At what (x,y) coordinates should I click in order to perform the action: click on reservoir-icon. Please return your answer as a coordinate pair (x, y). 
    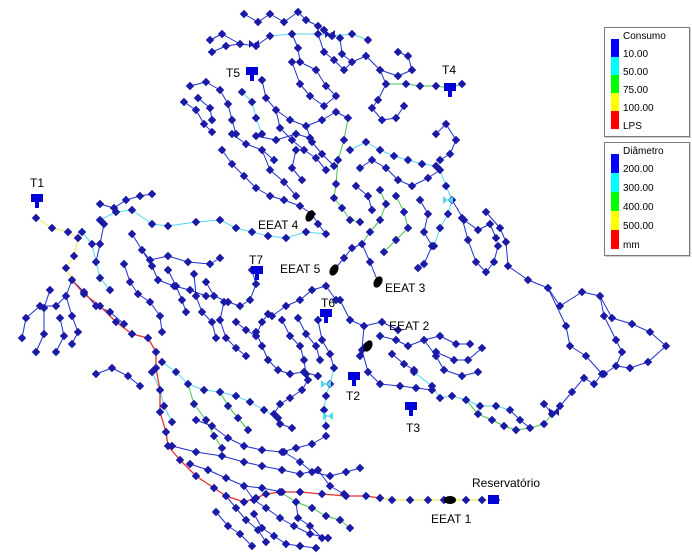
    Looking at the image, I should click on (493, 499).